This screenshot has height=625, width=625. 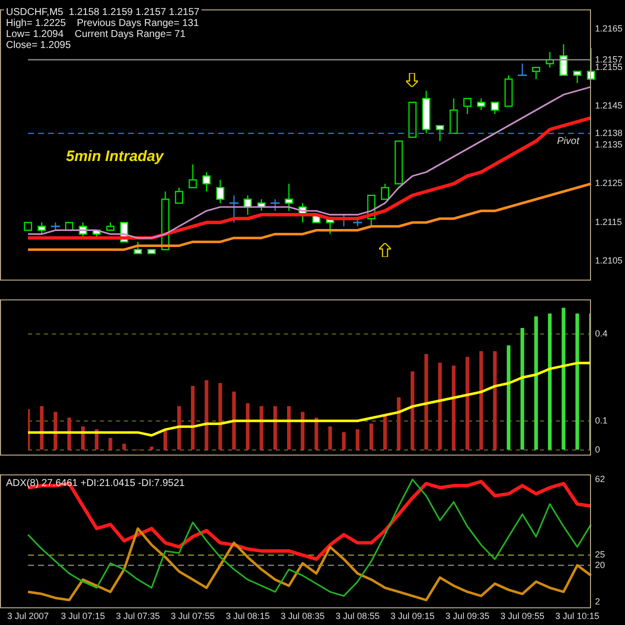 What do you see at coordinates (609, 59) in the screenshot?
I see `y-tick-label: 1.2157` at bounding box center [609, 59].